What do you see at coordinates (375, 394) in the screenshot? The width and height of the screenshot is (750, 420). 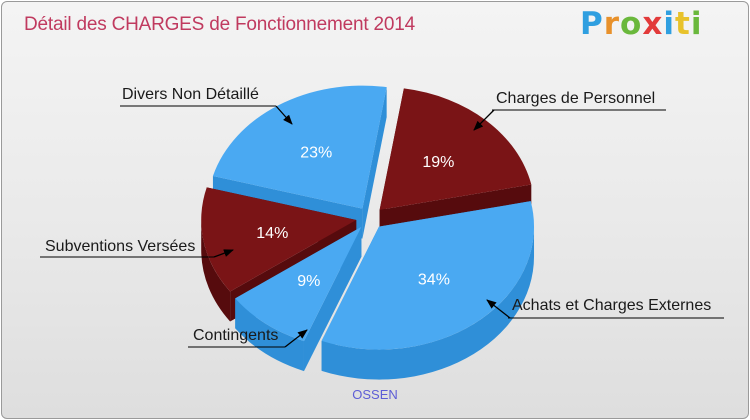 I see `commune-label: OSSEN` at bounding box center [375, 394].